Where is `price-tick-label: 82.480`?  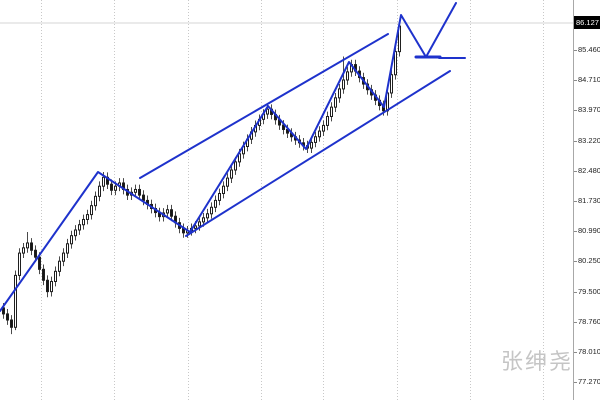 price-tick-label: 82.480 is located at coordinates (589, 170).